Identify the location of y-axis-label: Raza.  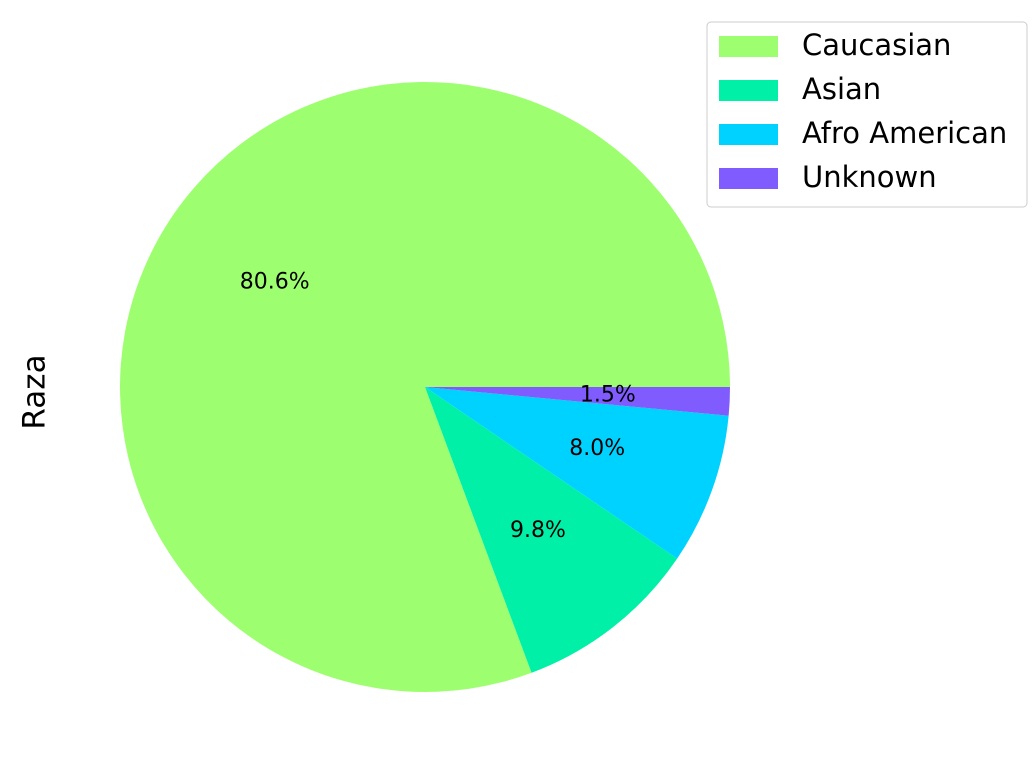
(35, 391).